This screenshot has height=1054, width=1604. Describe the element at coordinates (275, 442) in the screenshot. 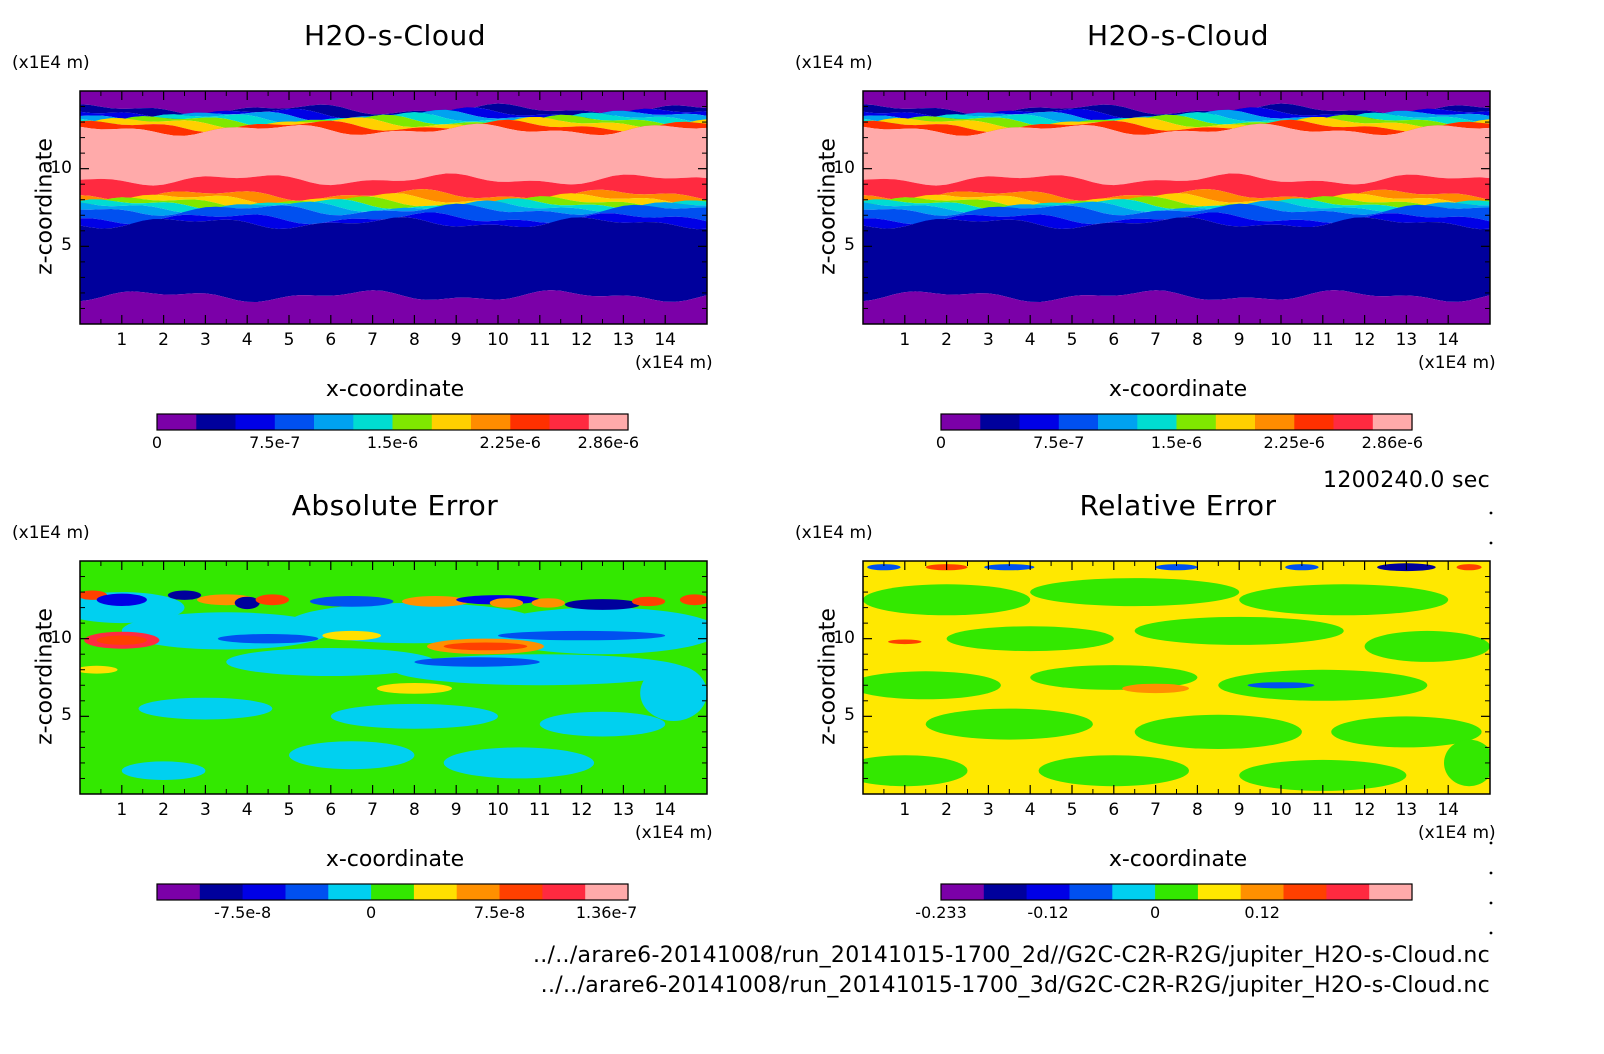

I see `colorbar-label: 7.5e-7` at that location.